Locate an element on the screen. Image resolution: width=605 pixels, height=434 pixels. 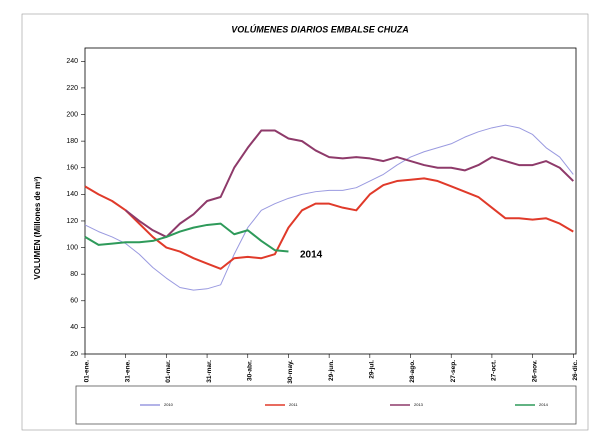
y-tick-label: 40 is located at coordinates (74, 327).